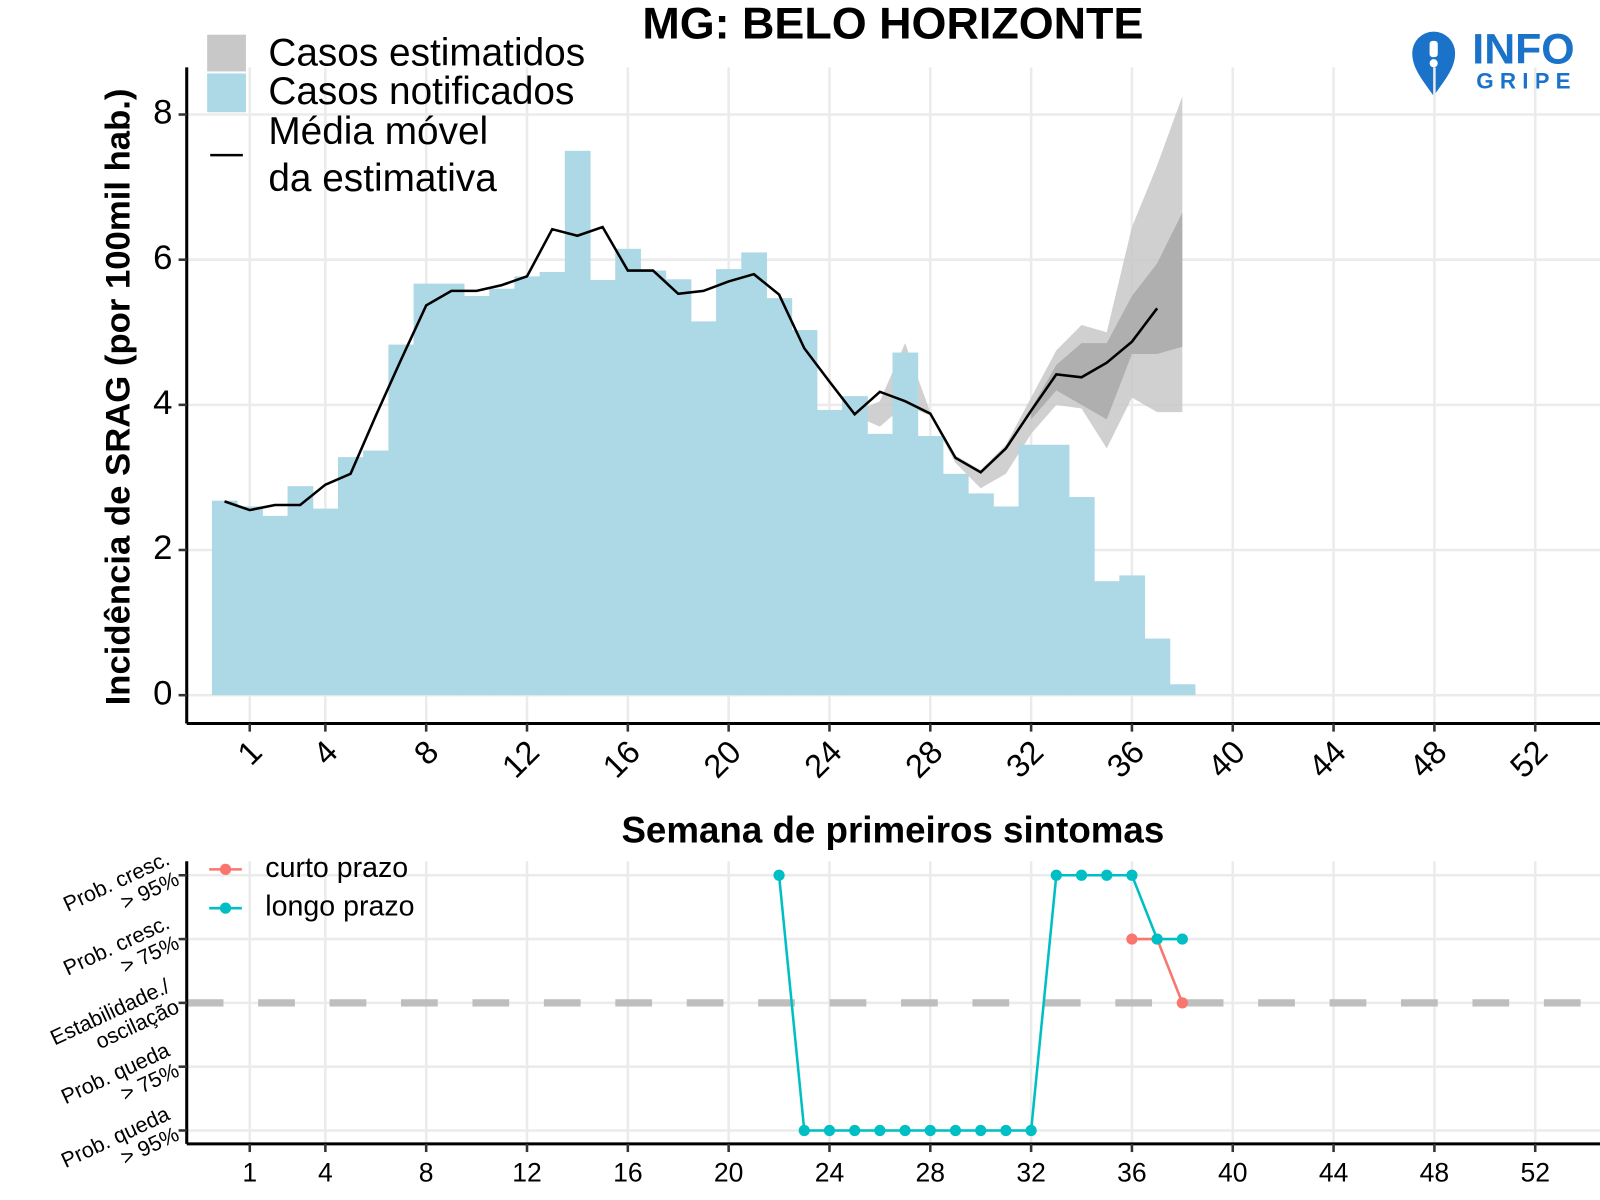 This screenshot has width=1600, height=1200. What do you see at coordinates (1433, 49) in the screenshot?
I see `logo-pin-mark` at bounding box center [1433, 49].